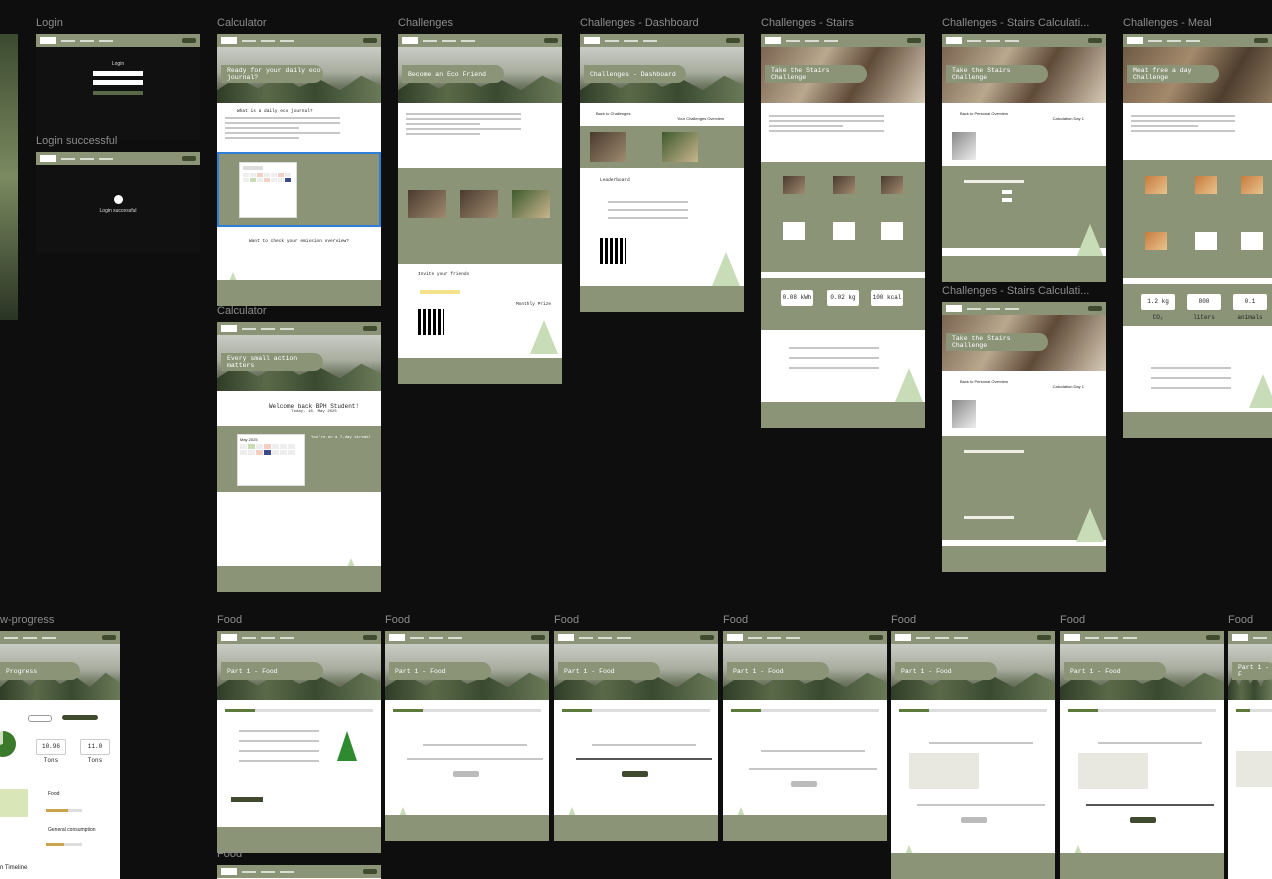 Image resolution: width=1272 pixels, height=879 pixels. Describe the element at coordinates (1068, 118) in the screenshot. I see `calc-day-1: Calculation Day 1` at that location.